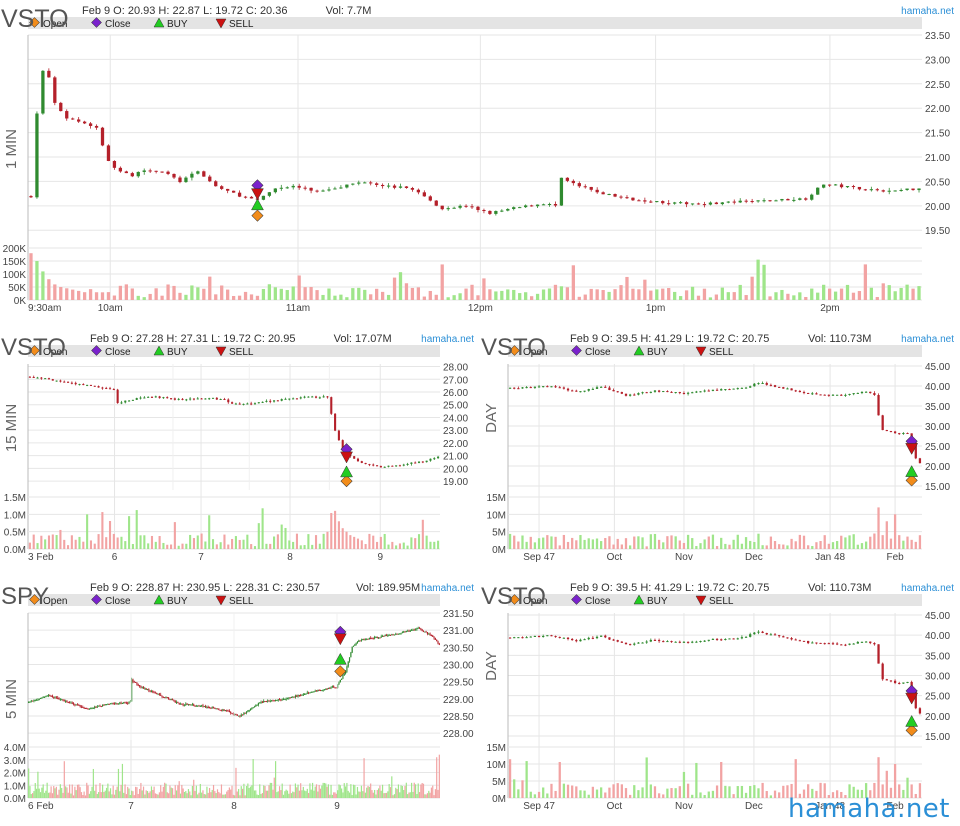 The image size is (960, 826). What do you see at coordinates (499, 533) in the screenshot?
I see `volume-tick-label: 5M` at bounding box center [499, 533].